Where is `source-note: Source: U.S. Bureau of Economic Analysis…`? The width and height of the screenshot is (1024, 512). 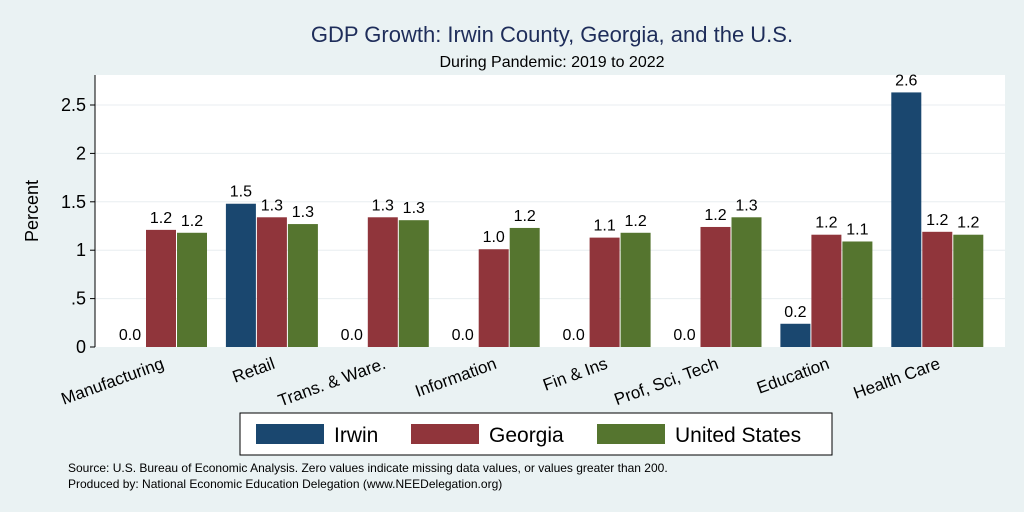 source-note: Source: U.S. Bureau of Economic Analysis… is located at coordinates (368, 468).